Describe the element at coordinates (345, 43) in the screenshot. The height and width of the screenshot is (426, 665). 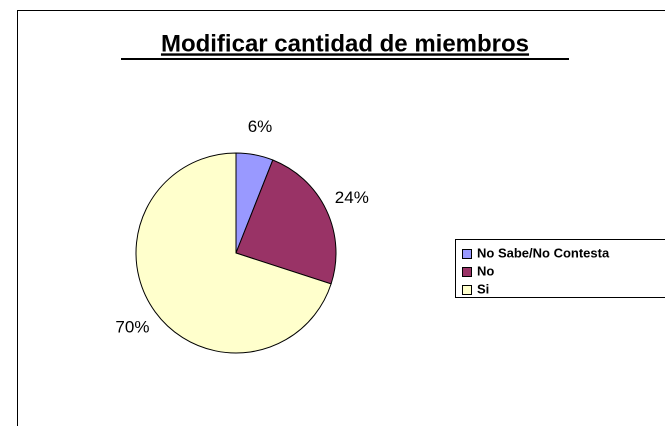
I see `chart-title: Modificar cantidad de miembros` at that location.